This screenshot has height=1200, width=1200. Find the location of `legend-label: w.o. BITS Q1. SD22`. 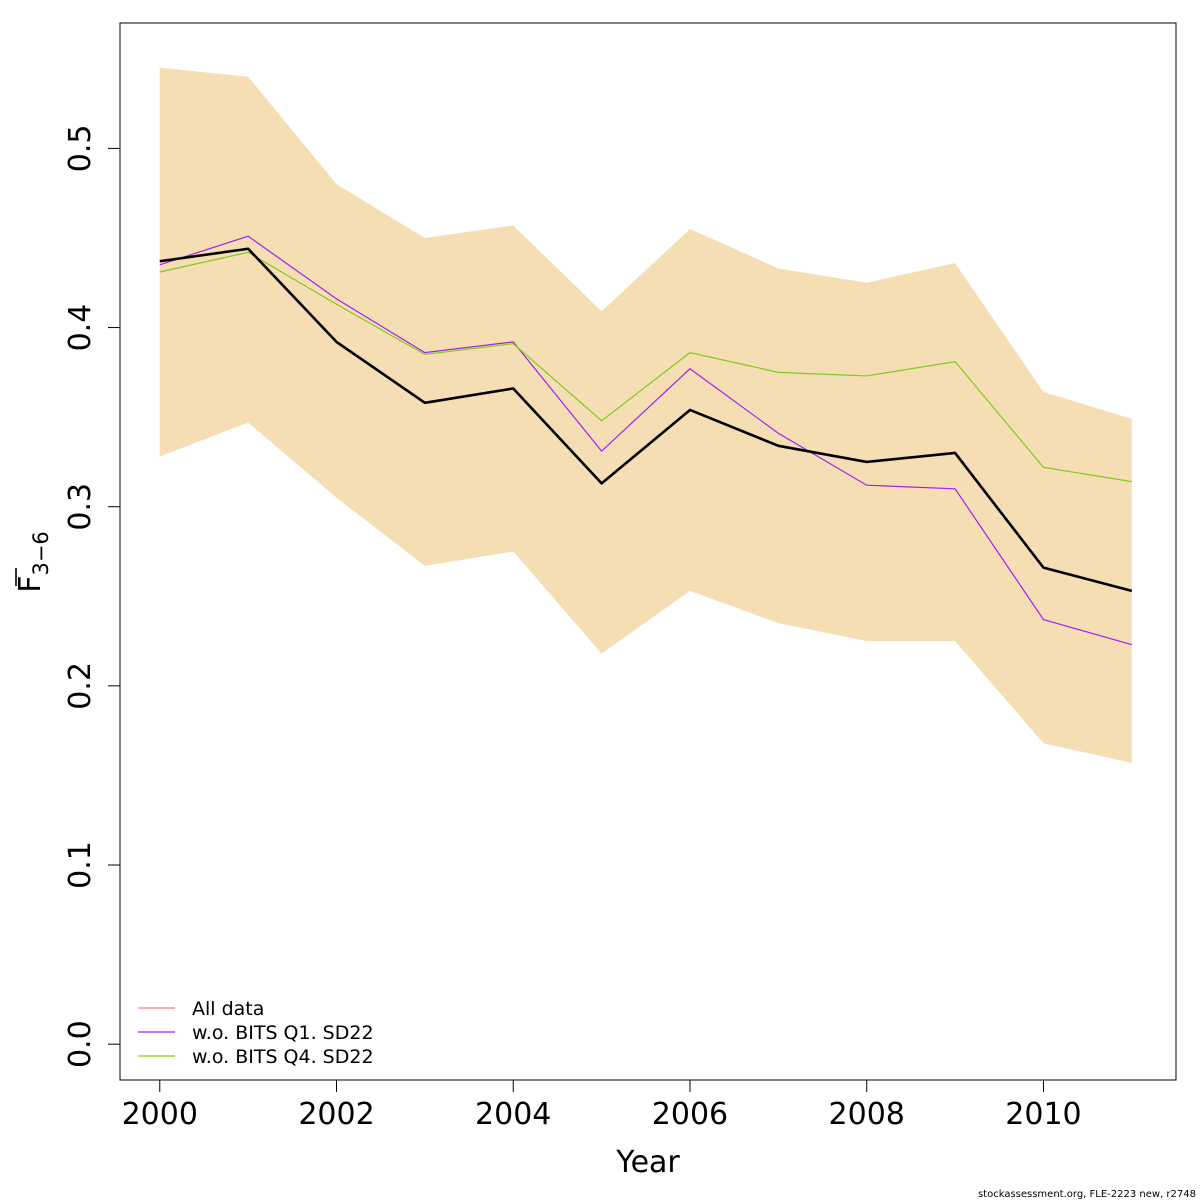

legend-label: w.o. BITS Q1. SD22 is located at coordinates (283, 1033).